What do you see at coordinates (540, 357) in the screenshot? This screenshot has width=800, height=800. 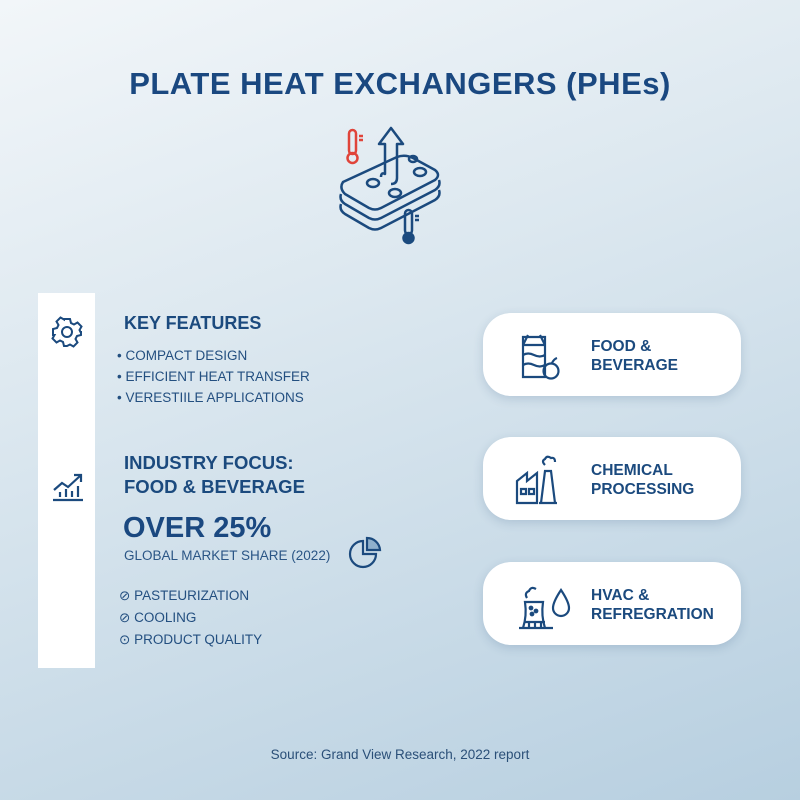 I see `milk-carton-apple-icon` at bounding box center [540, 357].